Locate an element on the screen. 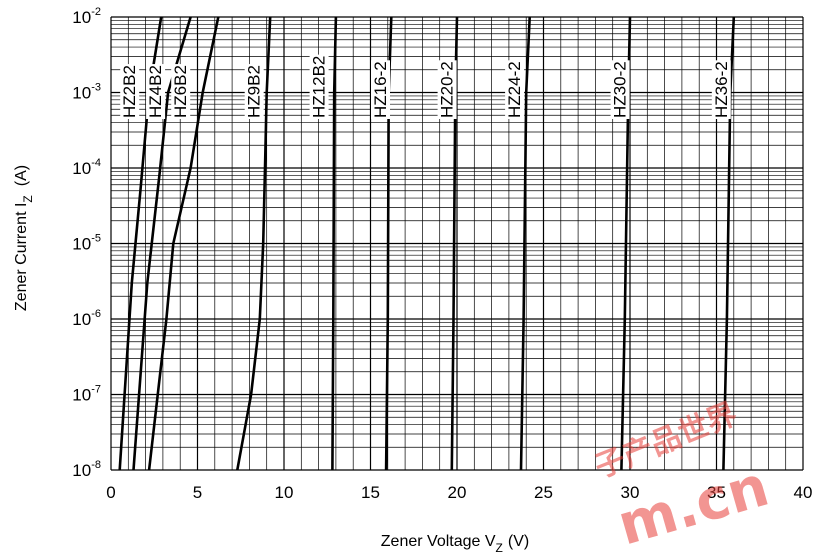  curve-label-group: HZ20-2 is located at coordinates (447, 89).